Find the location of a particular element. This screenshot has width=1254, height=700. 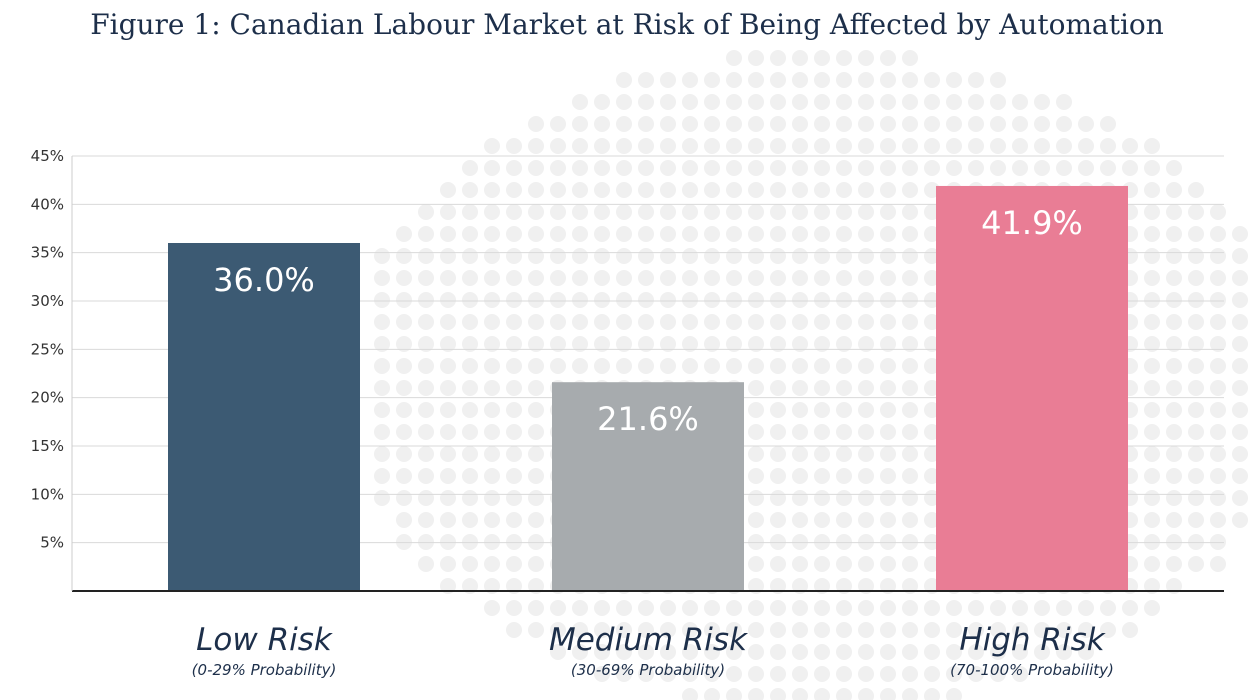

category-label: Low Risk is located at coordinates (264, 640).